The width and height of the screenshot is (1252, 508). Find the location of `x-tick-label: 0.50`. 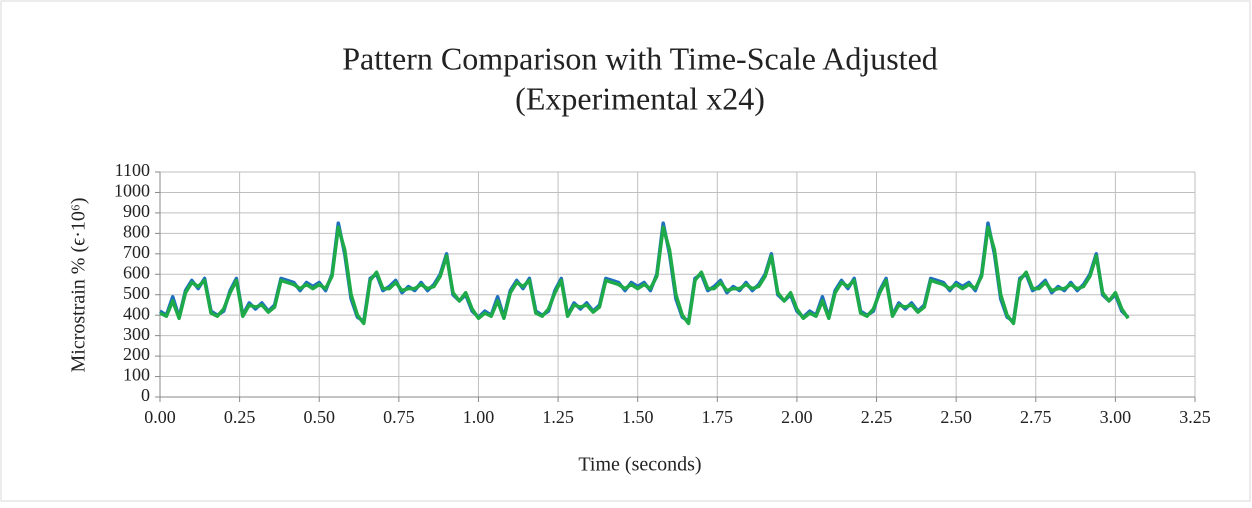

x-tick-label: 0.50 is located at coordinates (319, 417).